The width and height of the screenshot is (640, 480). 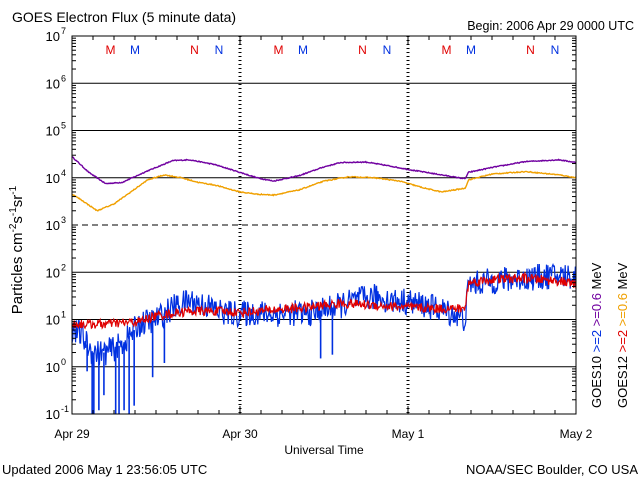 What do you see at coordinates (13, 227) in the screenshot?
I see `ylabel-exp1: -2` at bounding box center [13, 227].